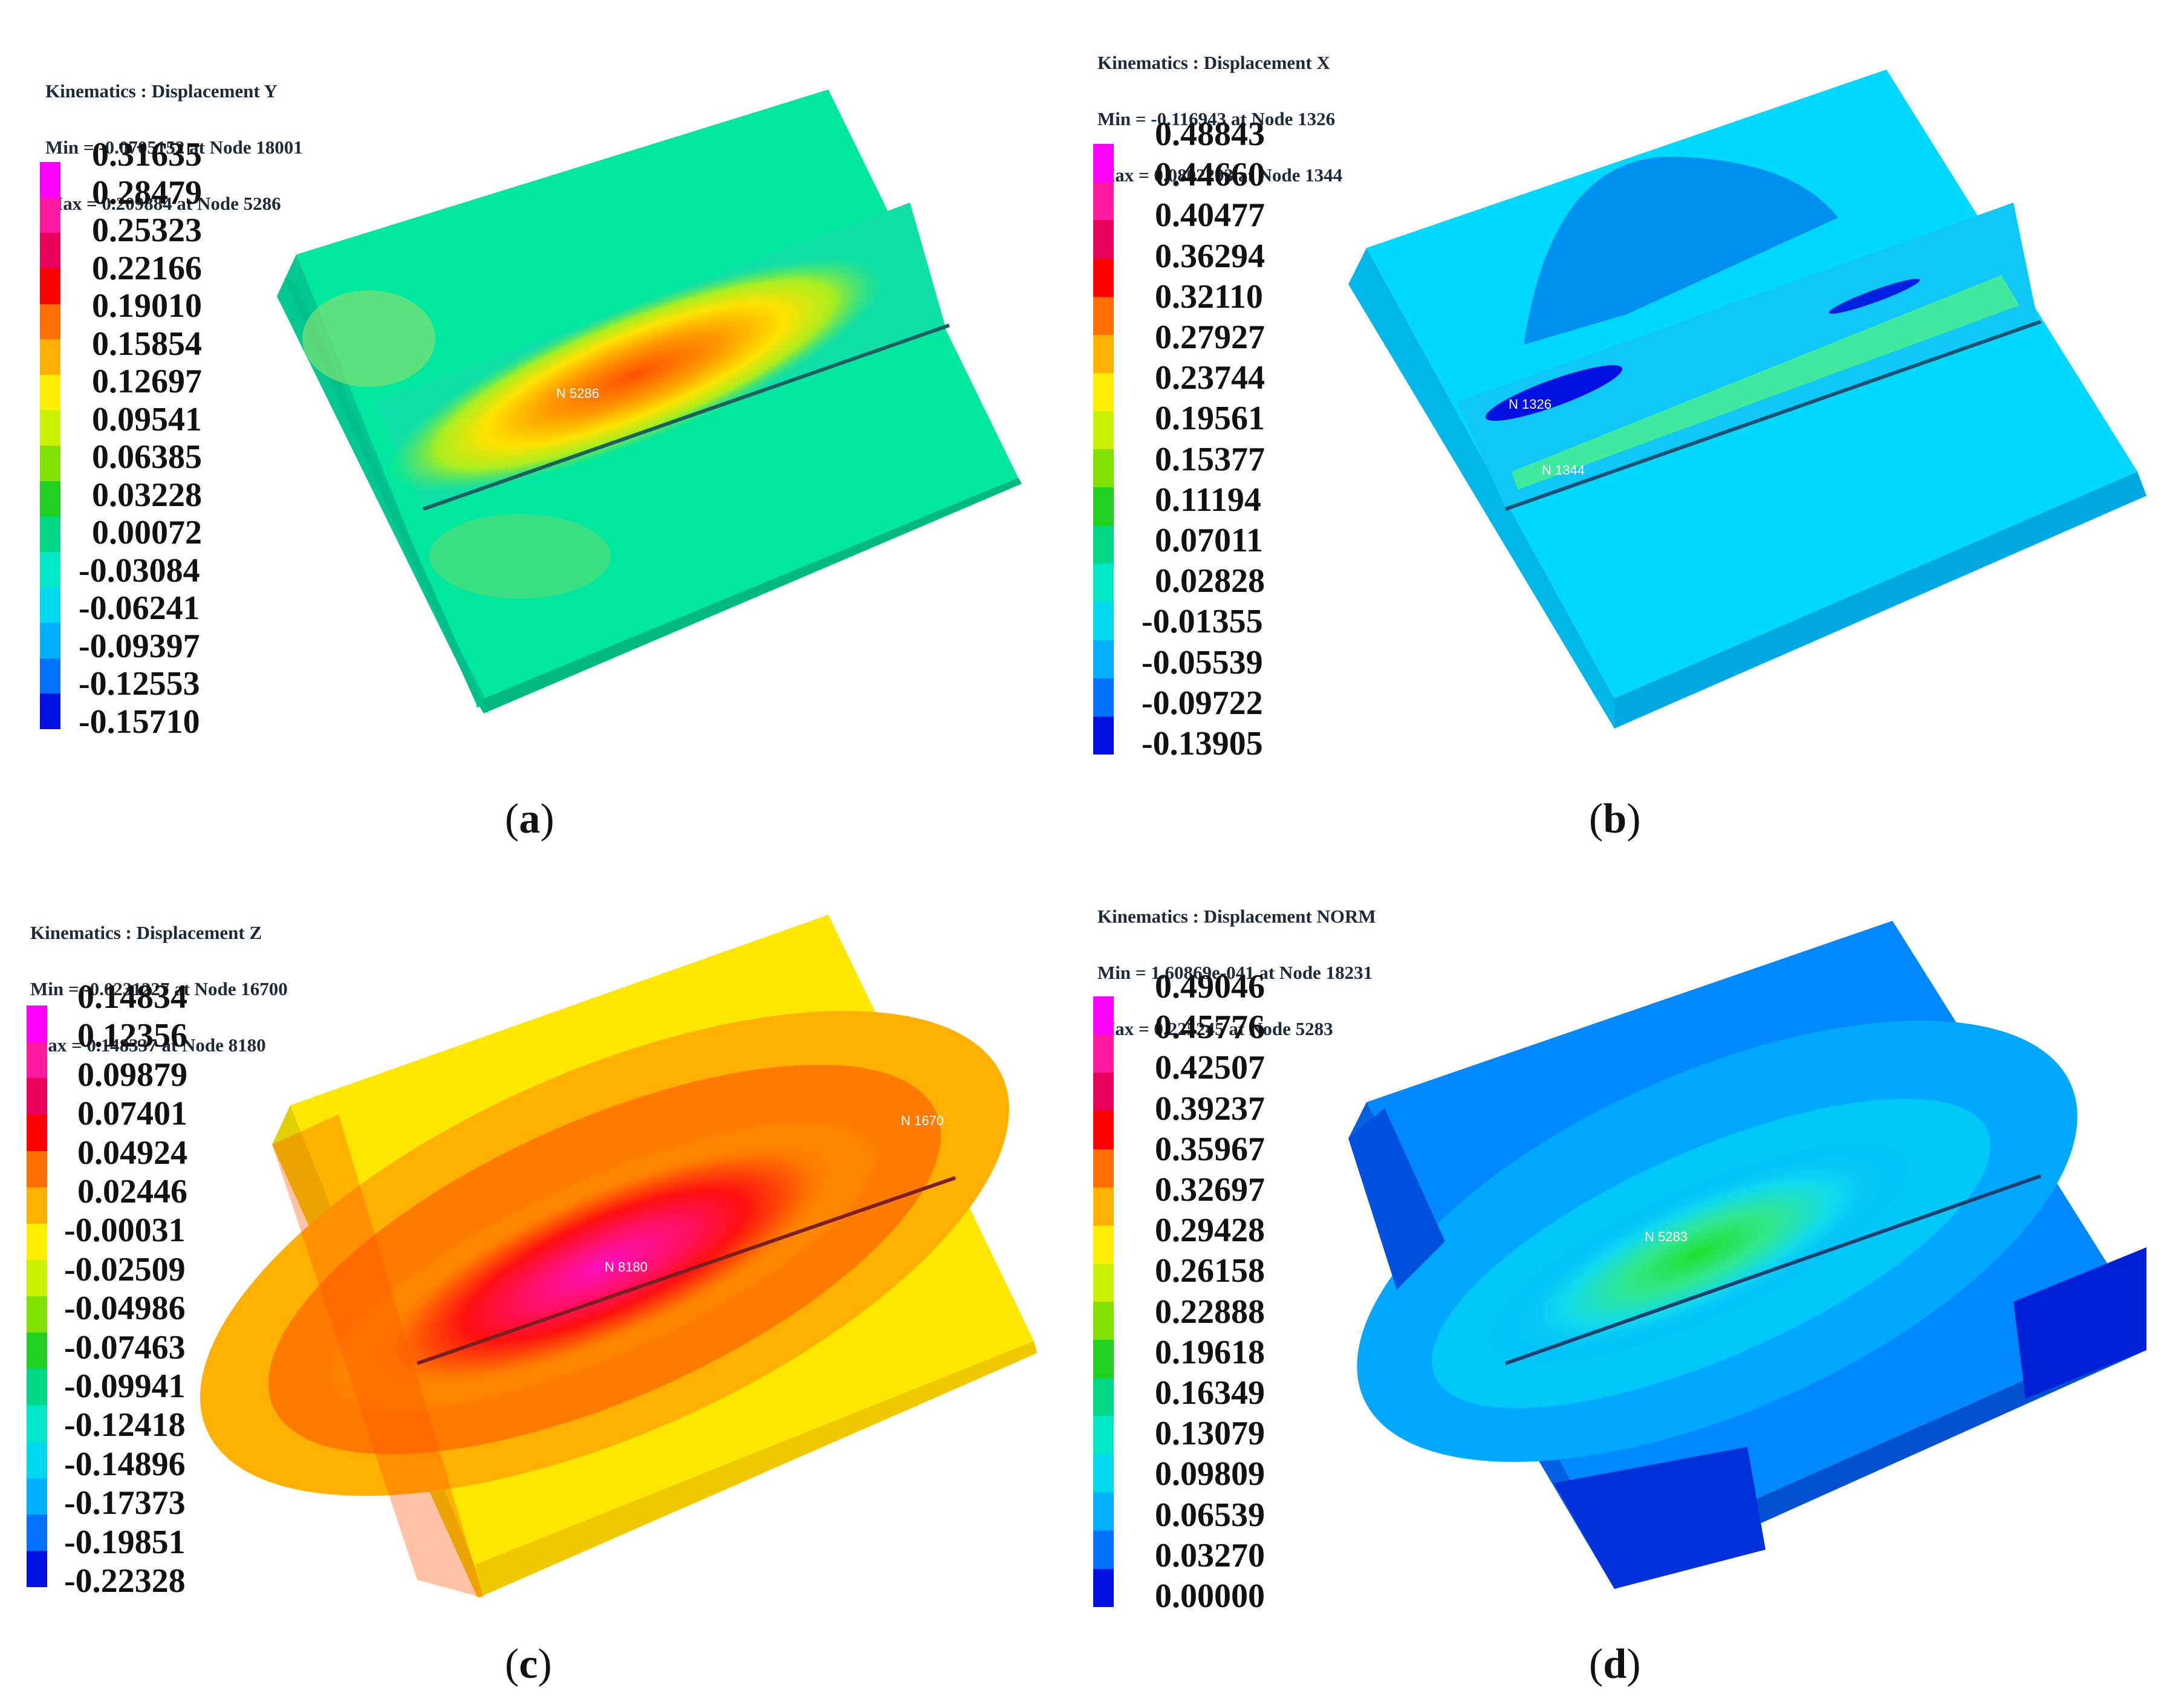  I want to click on legend-value-label: -0.19851, so click(125, 1542).